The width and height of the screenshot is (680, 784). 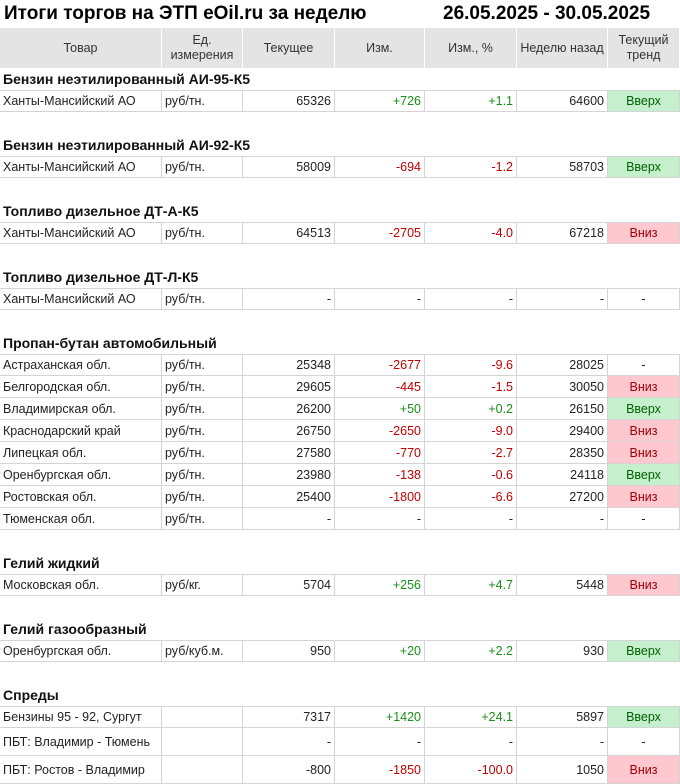 I want to click on current: 950, so click(x=289, y=651).